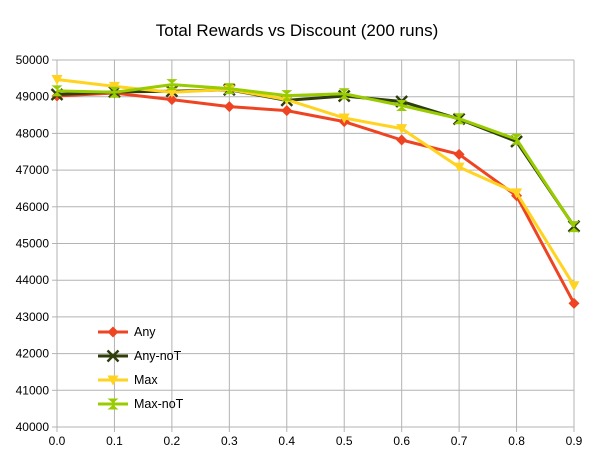  I want to click on x-tick-label: 0.8, so click(516, 441).